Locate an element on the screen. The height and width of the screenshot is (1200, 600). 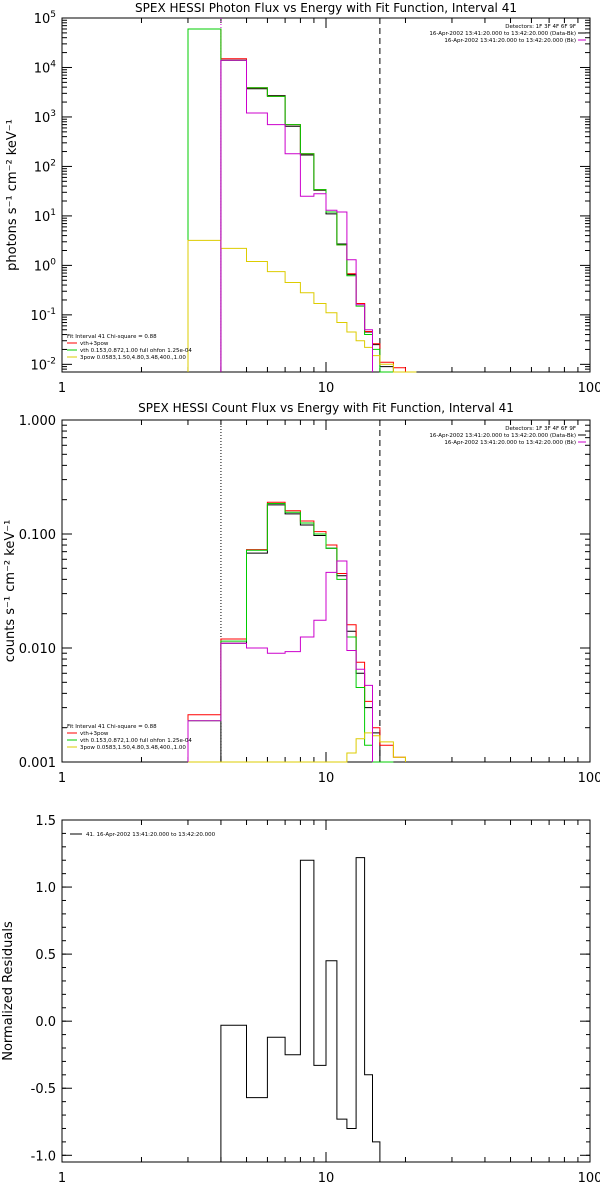
y-tick-label: 10⁵ is located at coordinates (45, 18).